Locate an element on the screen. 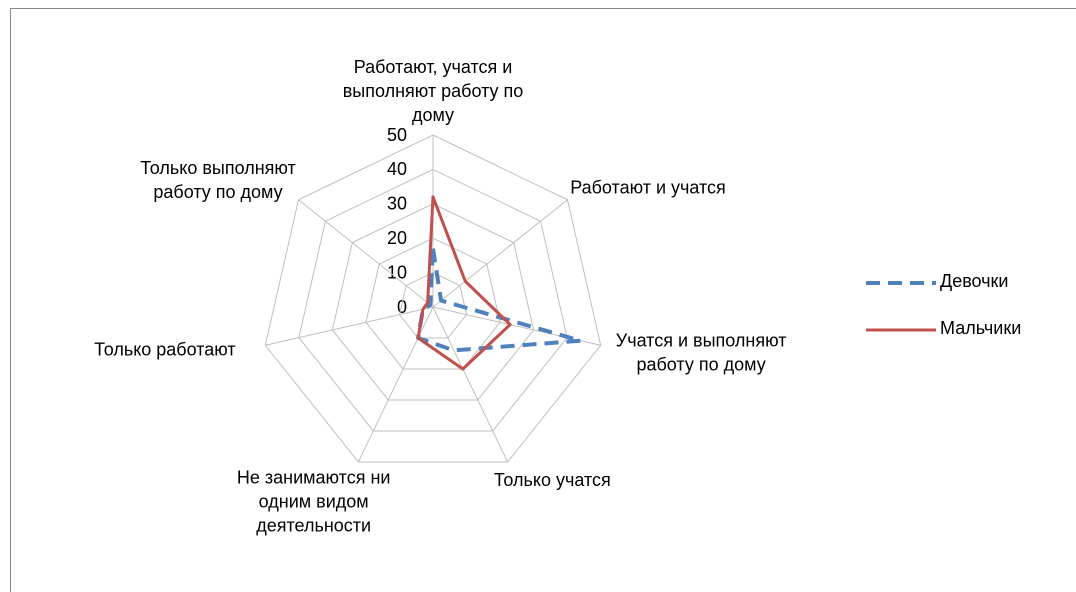 The height and width of the screenshot is (592, 1076). r-tick-label: 50 is located at coordinates (397, 135).